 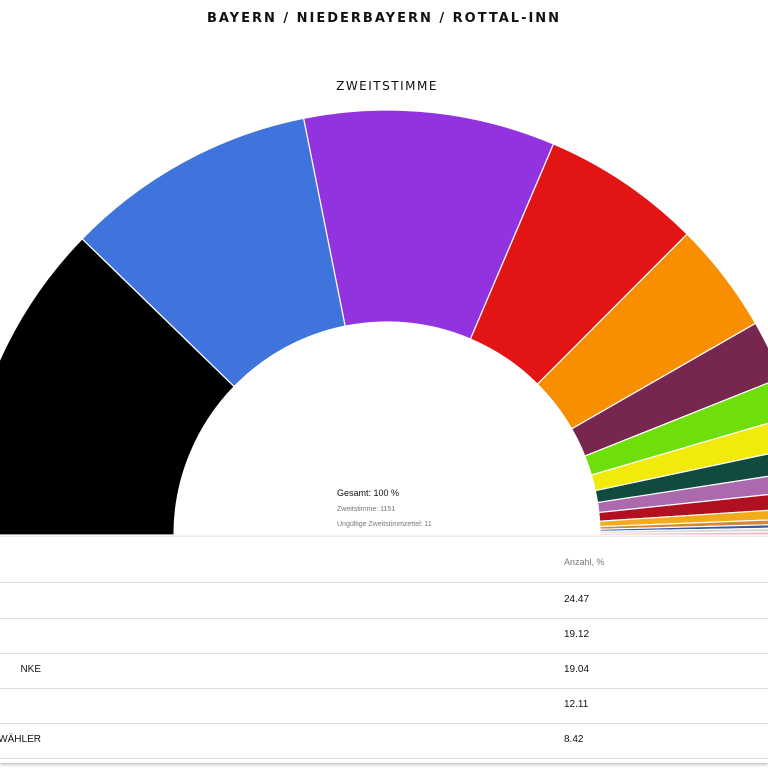 What do you see at coordinates (368, 493) in the screenshot?
I see `total-label: Gesamt: 100 %` at bounding box center [368, 493].